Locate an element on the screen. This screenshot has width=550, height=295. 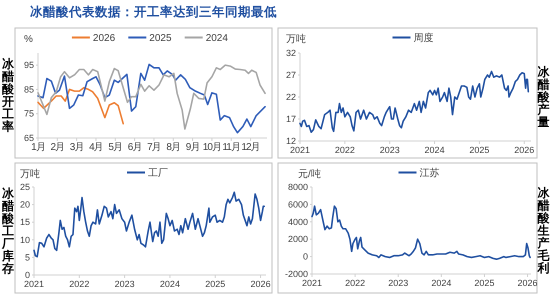
legend-label: 江苏 is located at coordinates (430, 173).